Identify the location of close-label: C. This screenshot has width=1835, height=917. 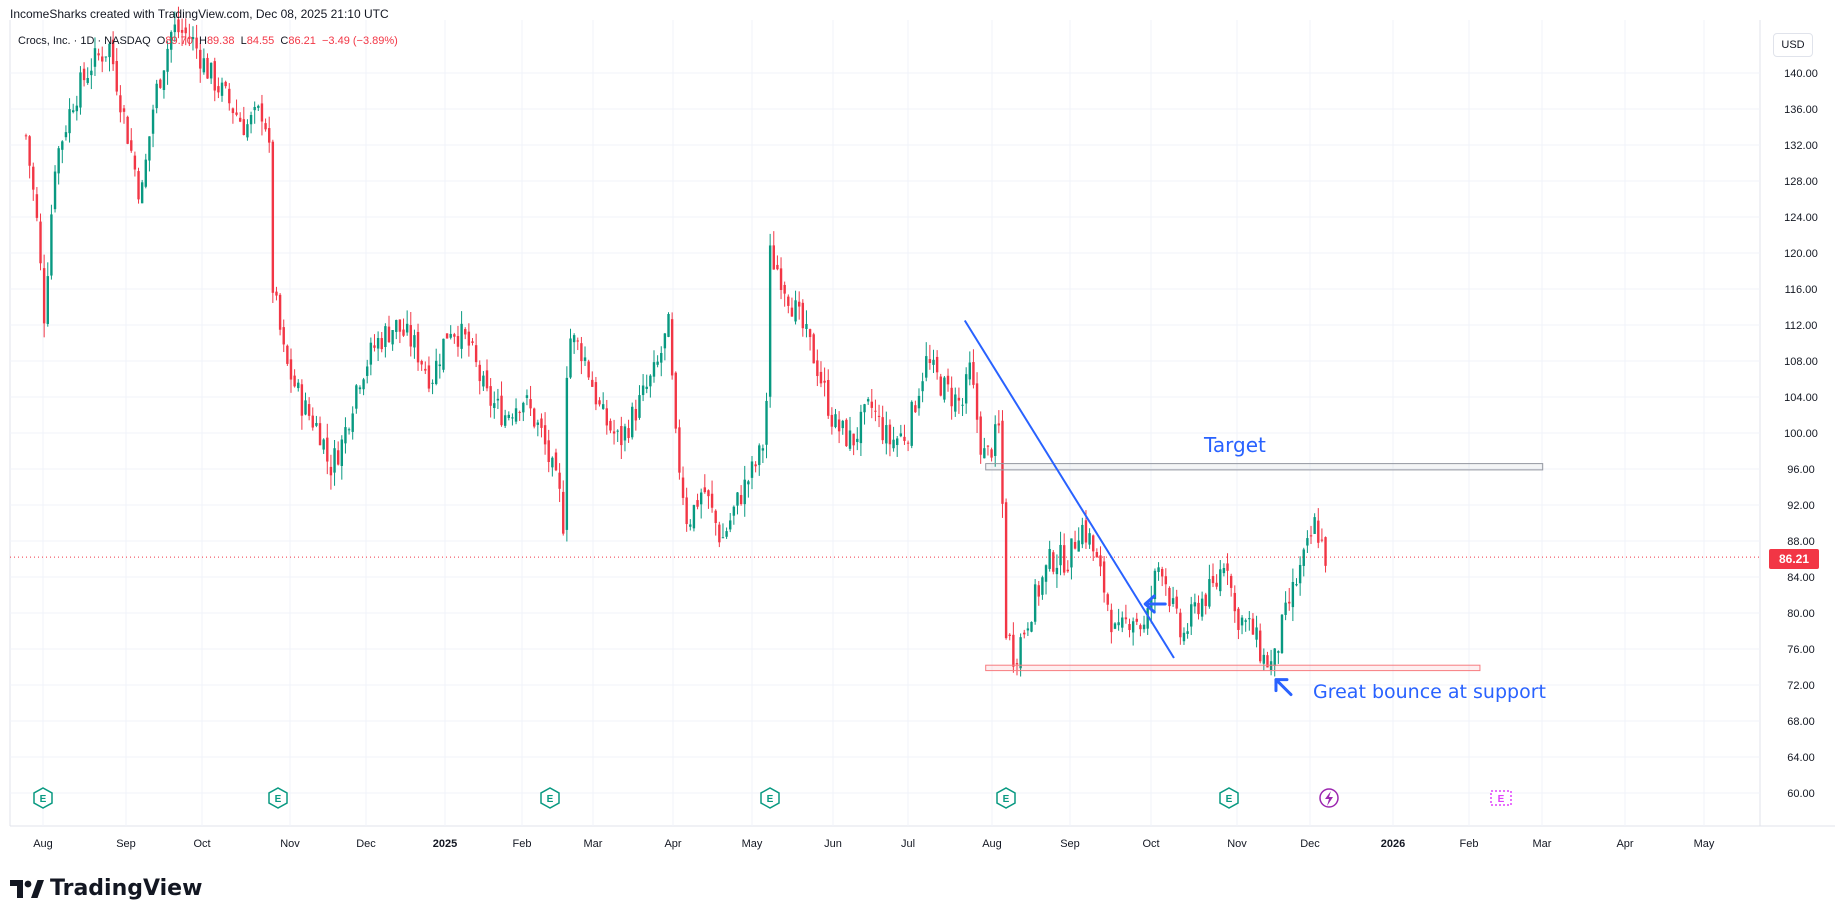
(284, 41).